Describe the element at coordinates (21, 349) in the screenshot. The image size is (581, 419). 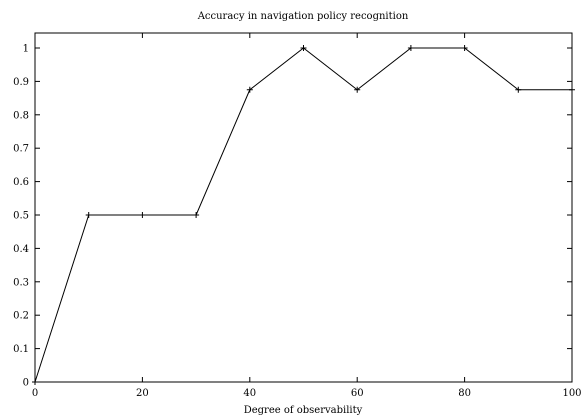
I see `y-tick-label: 0.1` at that location.